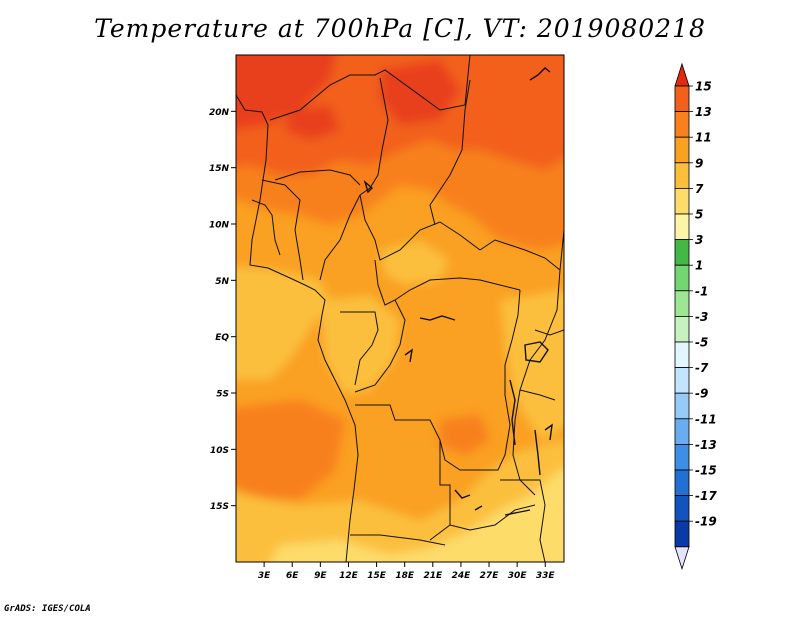 This screenshot has height=618, width=800. I want to click on colorbar-label: -13, so click(706, 445).